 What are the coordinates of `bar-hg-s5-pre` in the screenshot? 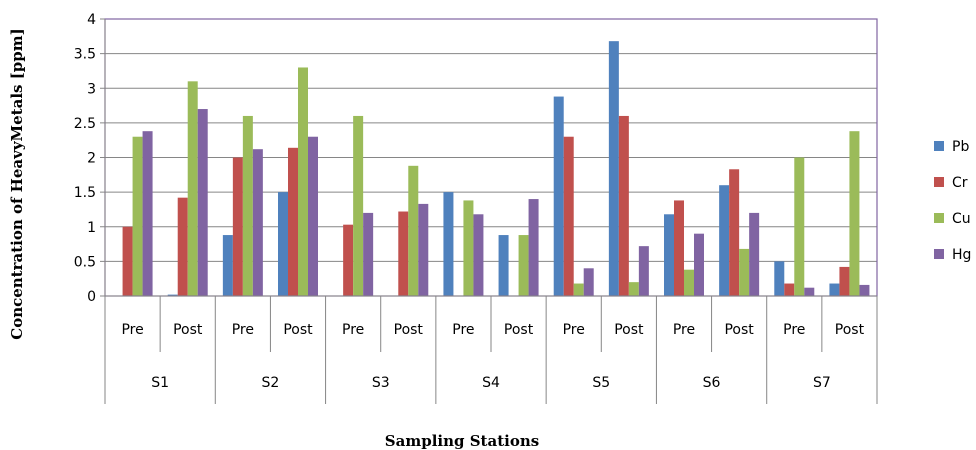 It's located at (588, 282).